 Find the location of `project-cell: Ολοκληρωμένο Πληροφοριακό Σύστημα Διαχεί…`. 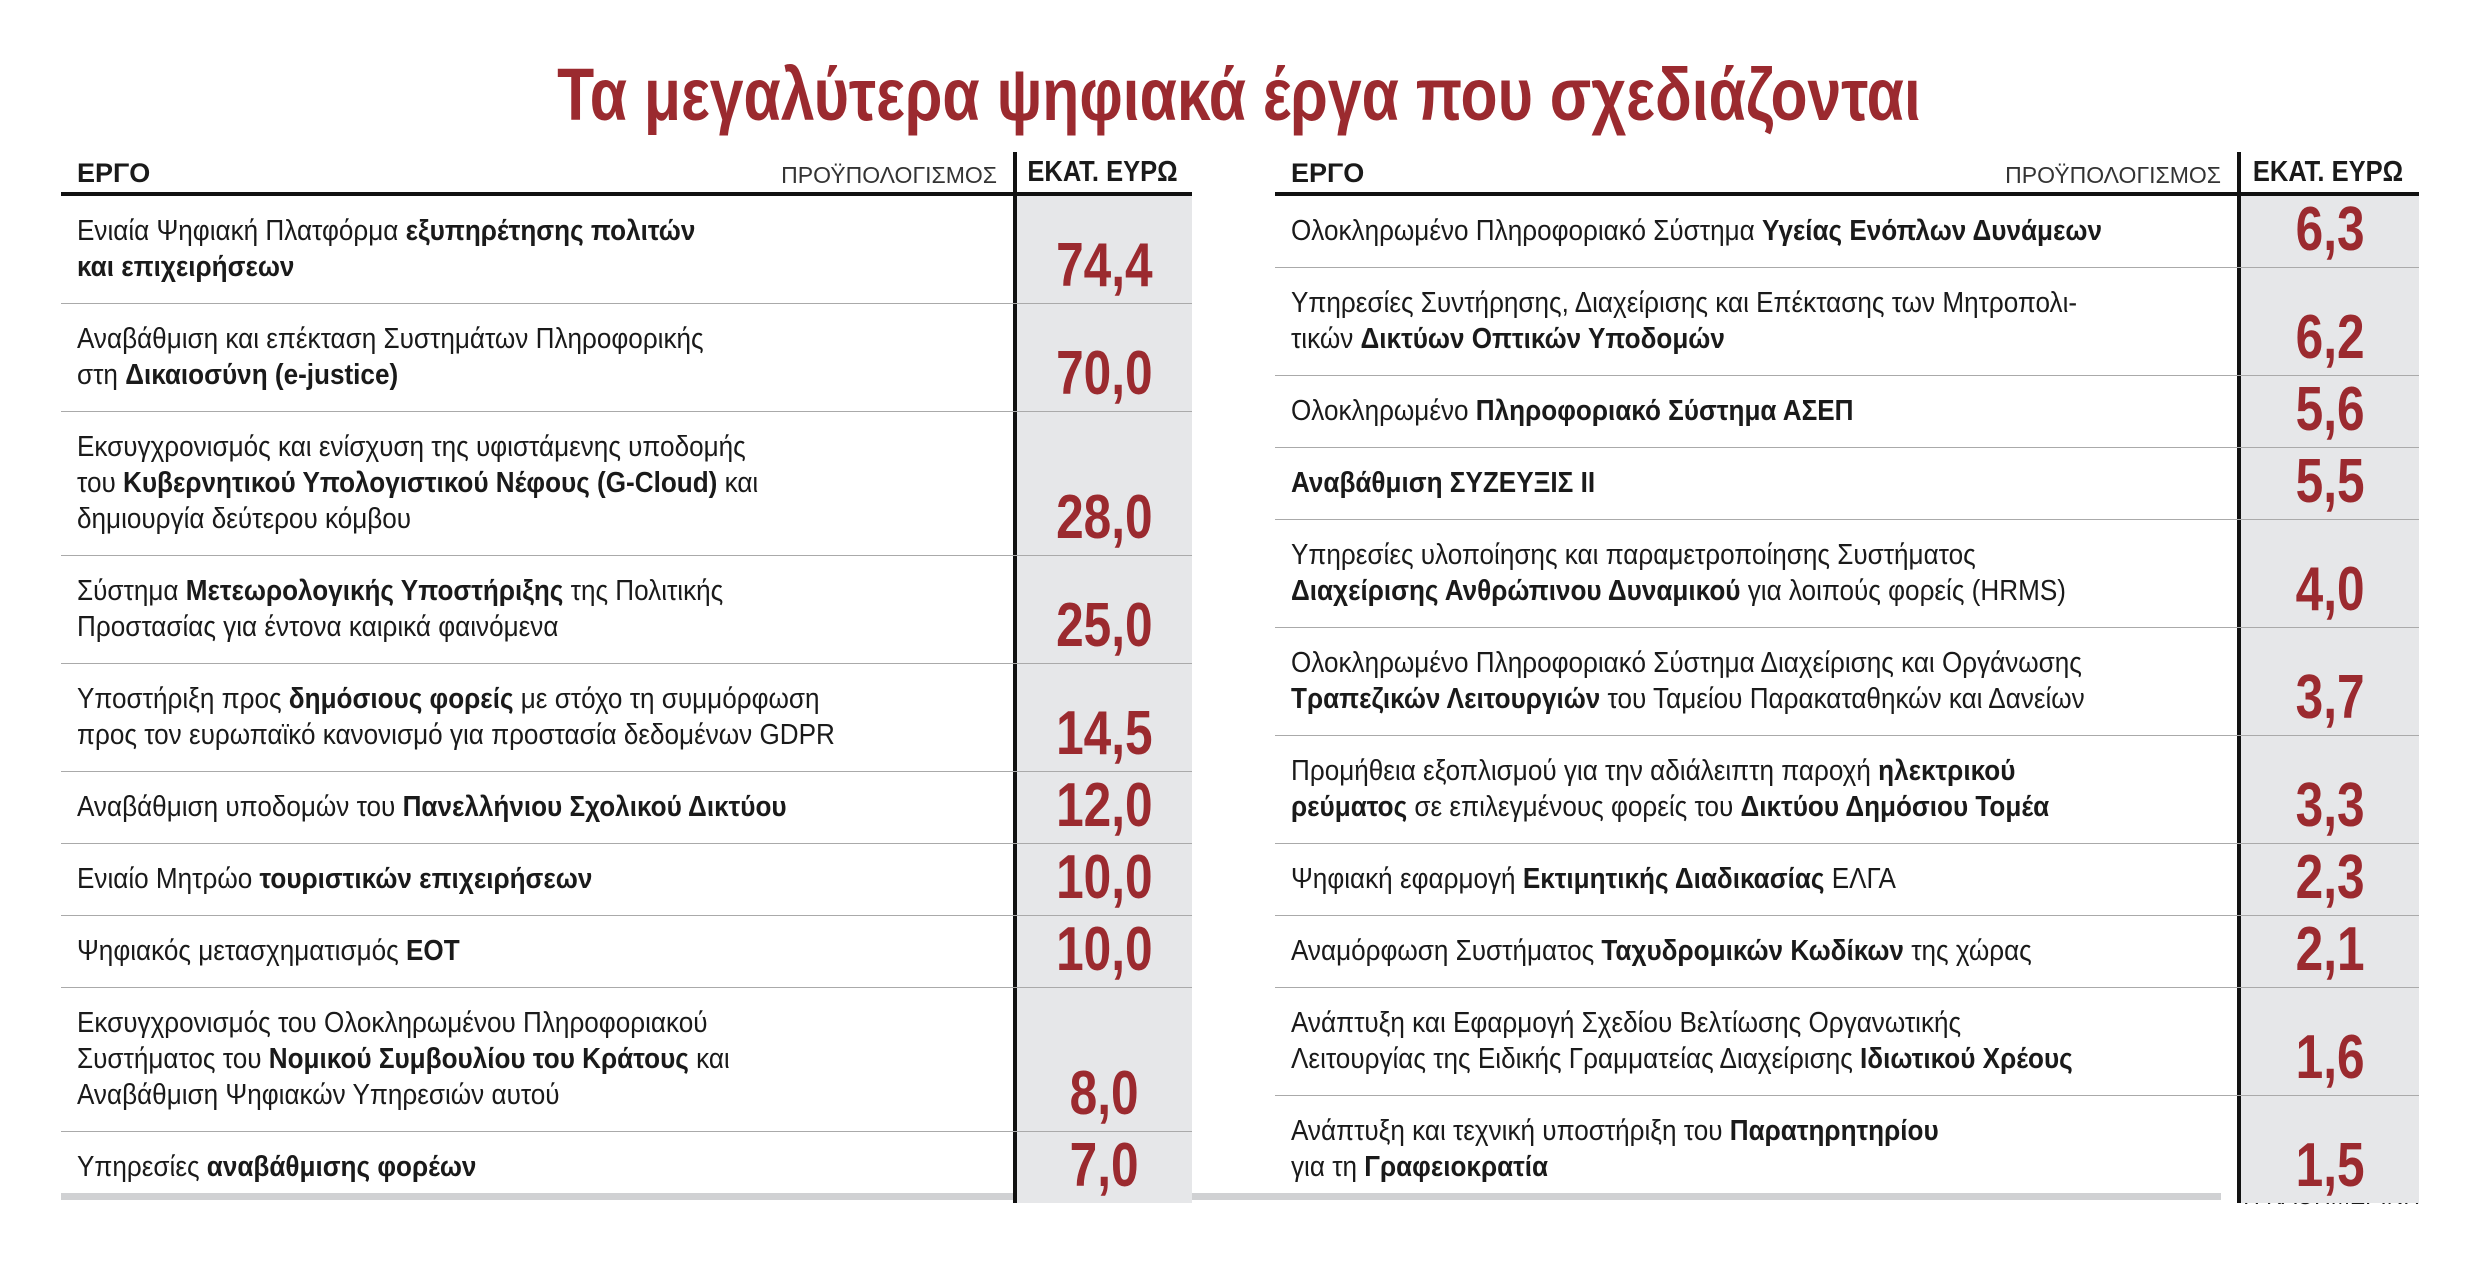

project-cell: Ολοκληρωμένο Πληροφοριακό Σύστημα Διαχεί… is located at coordinates (1756, 681).